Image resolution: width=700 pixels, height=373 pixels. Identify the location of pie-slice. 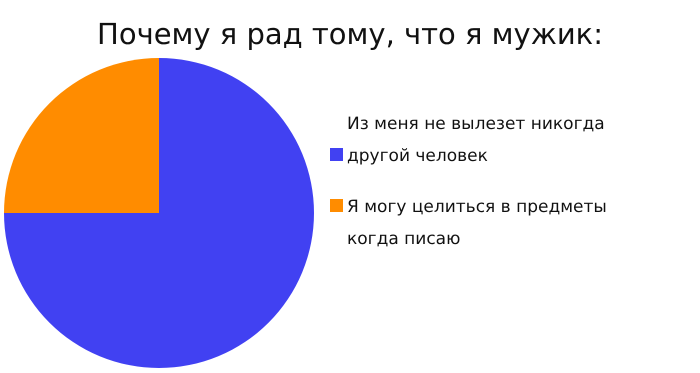
(81, 135).